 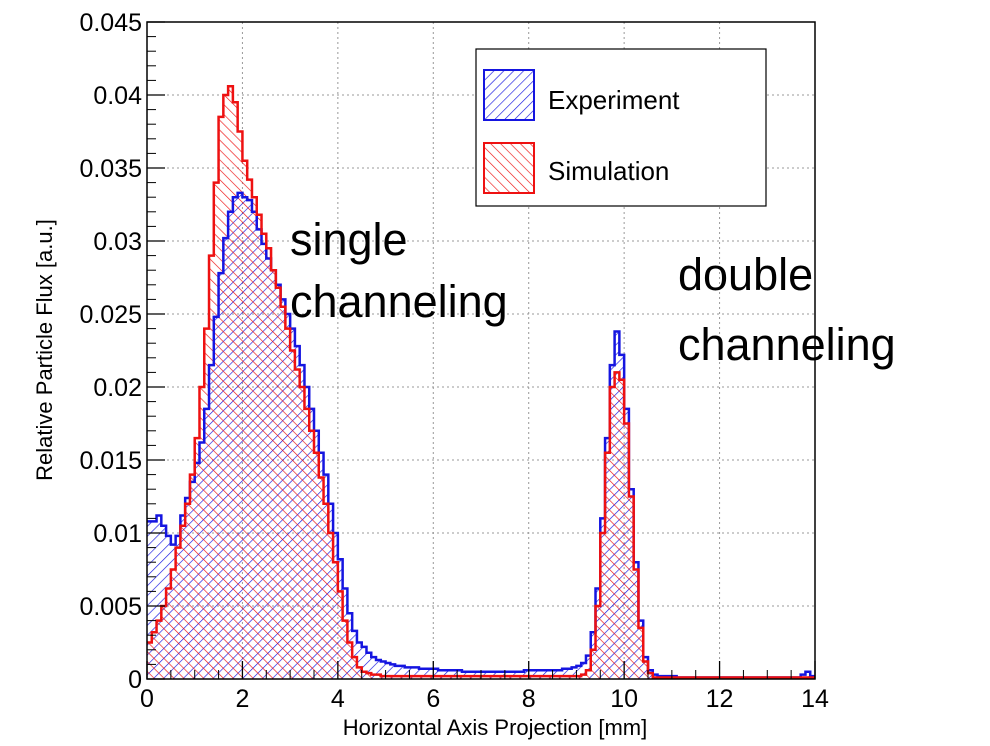 I want to click on x-tick-label: 14, so click(x=815, y=699).